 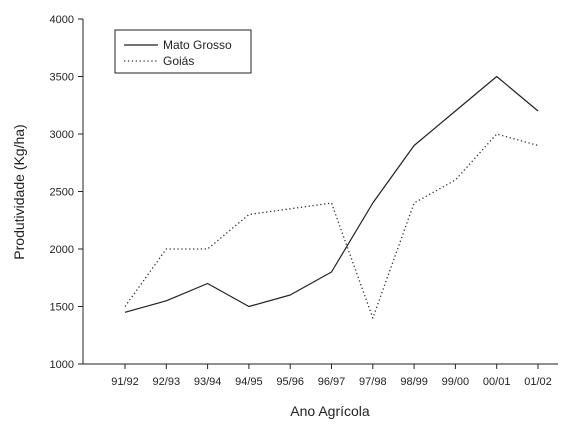 I want to click on legend-label-goias: Goiás, so click(x=178, y=61).